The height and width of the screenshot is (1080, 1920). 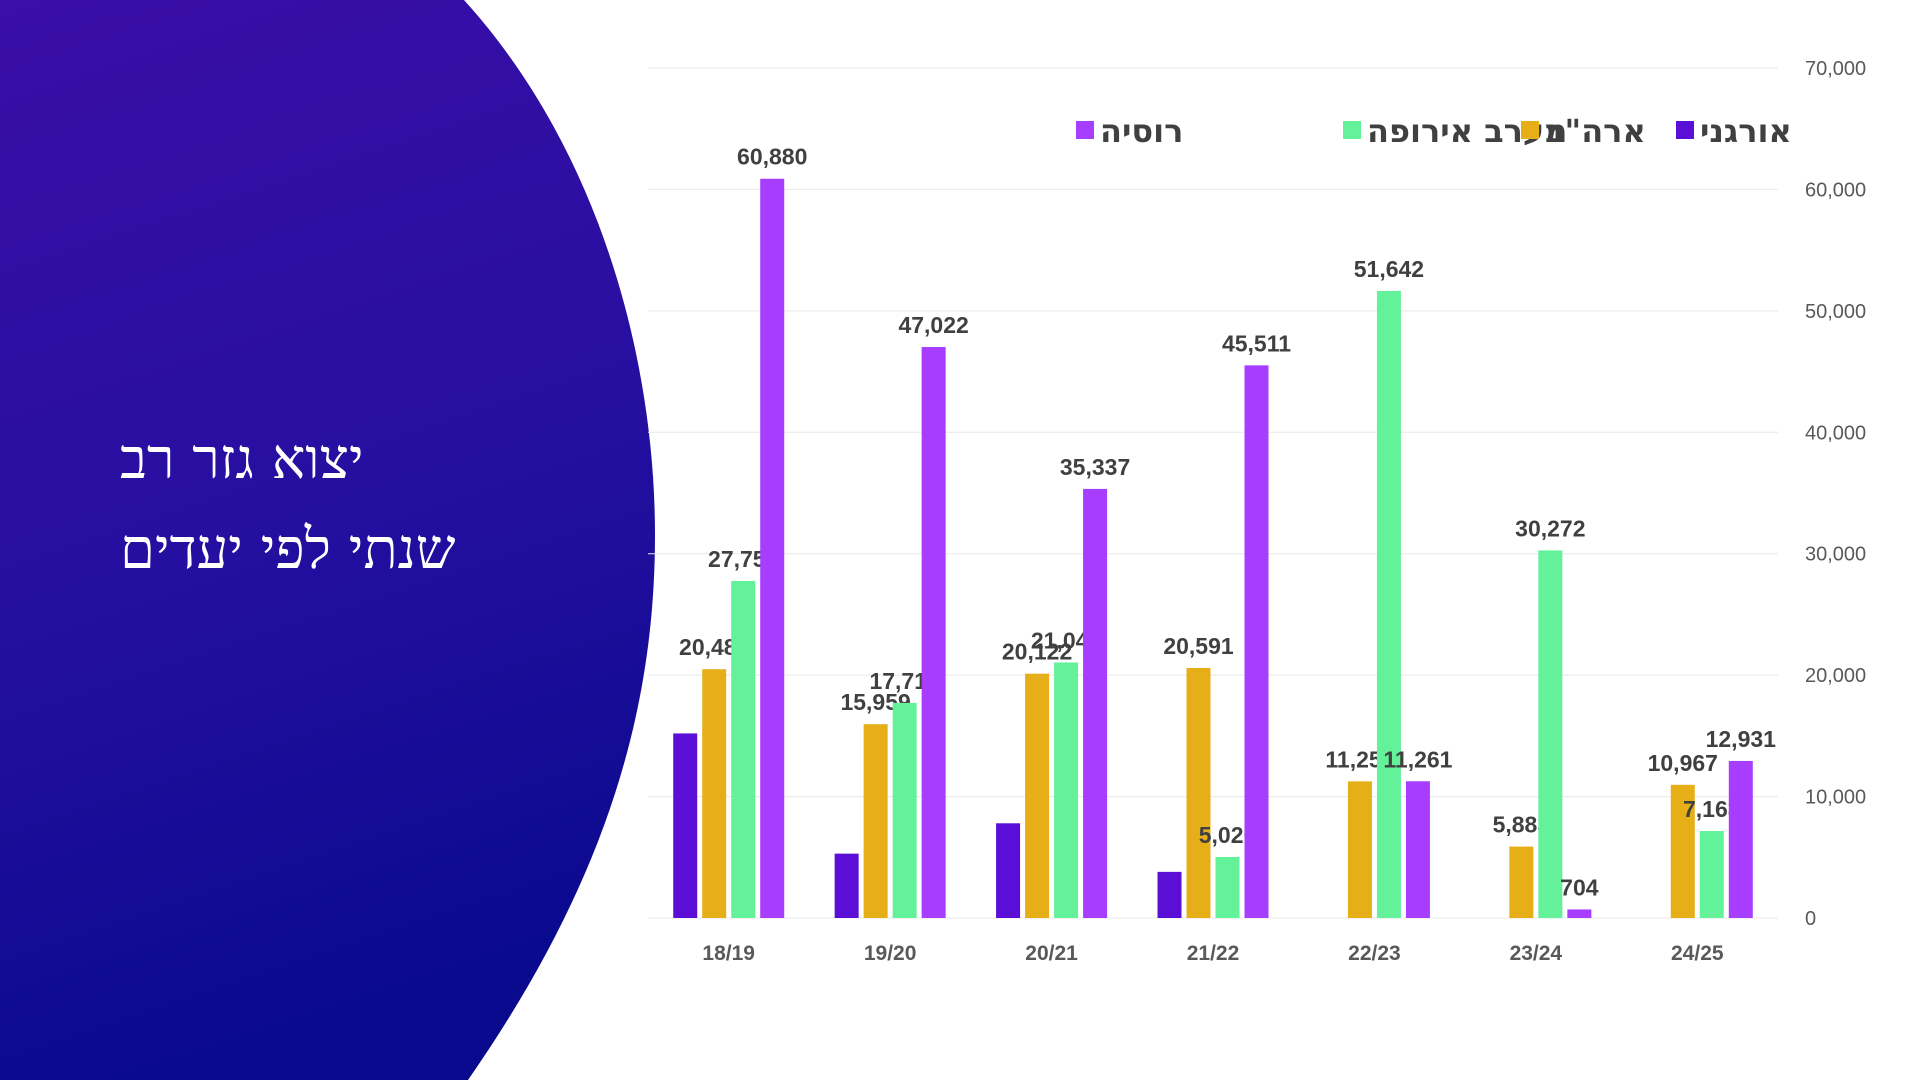 What do you see at coordinates (1579, 887) in the screenshot?
I see `data-label: 704` at bounding box center [1579, 887].